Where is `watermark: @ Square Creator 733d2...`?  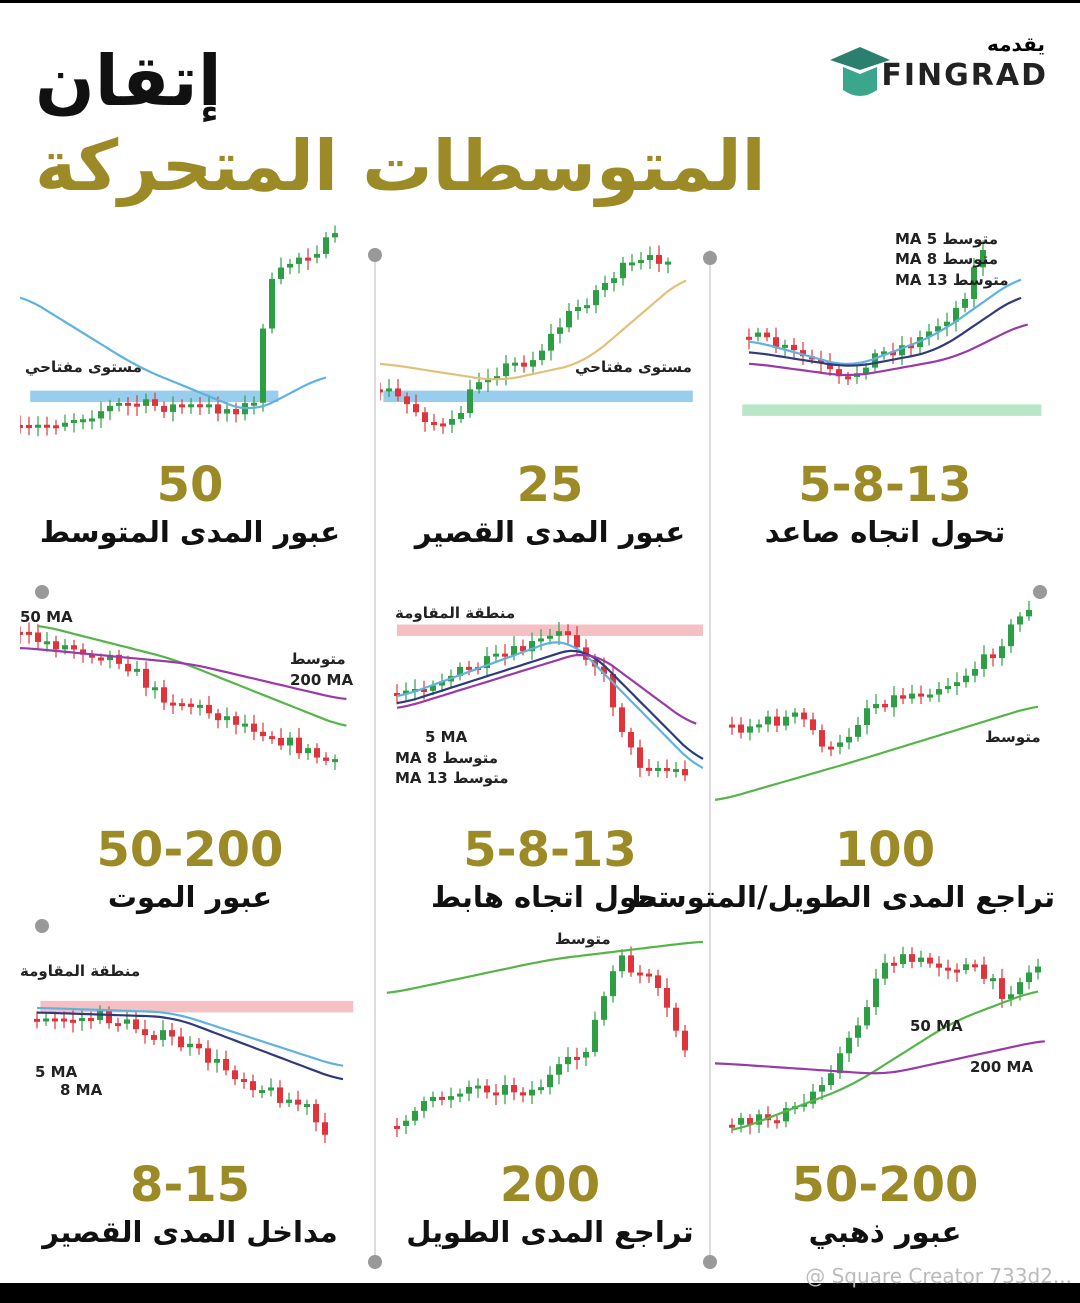
watermark: @ Square Creator 733d2... is located at coordinates (938, 1276).